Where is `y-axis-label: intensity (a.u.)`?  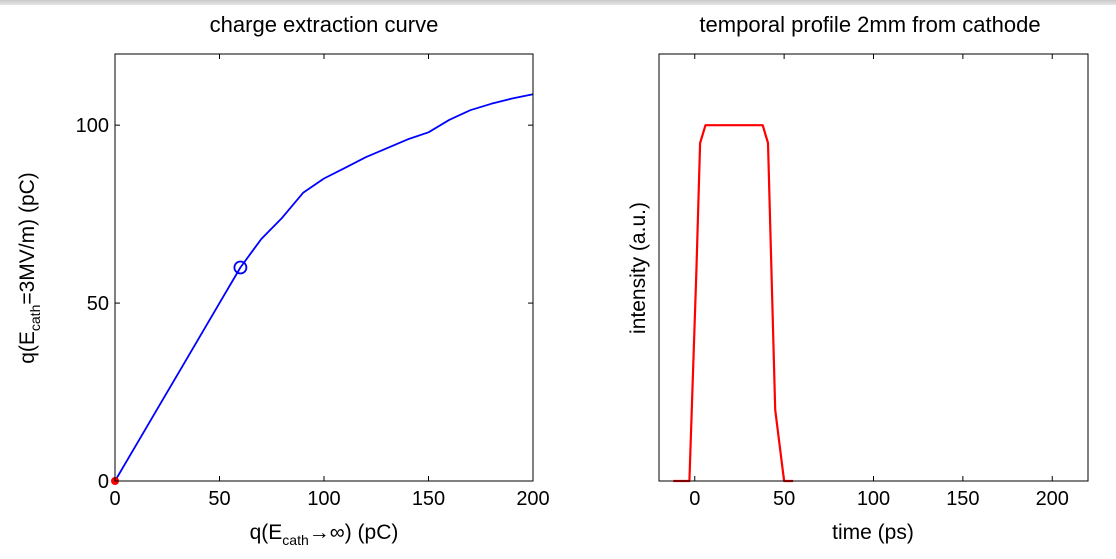
y-axis-label: intensity (a.u.) is located at coordinates (638, 268).